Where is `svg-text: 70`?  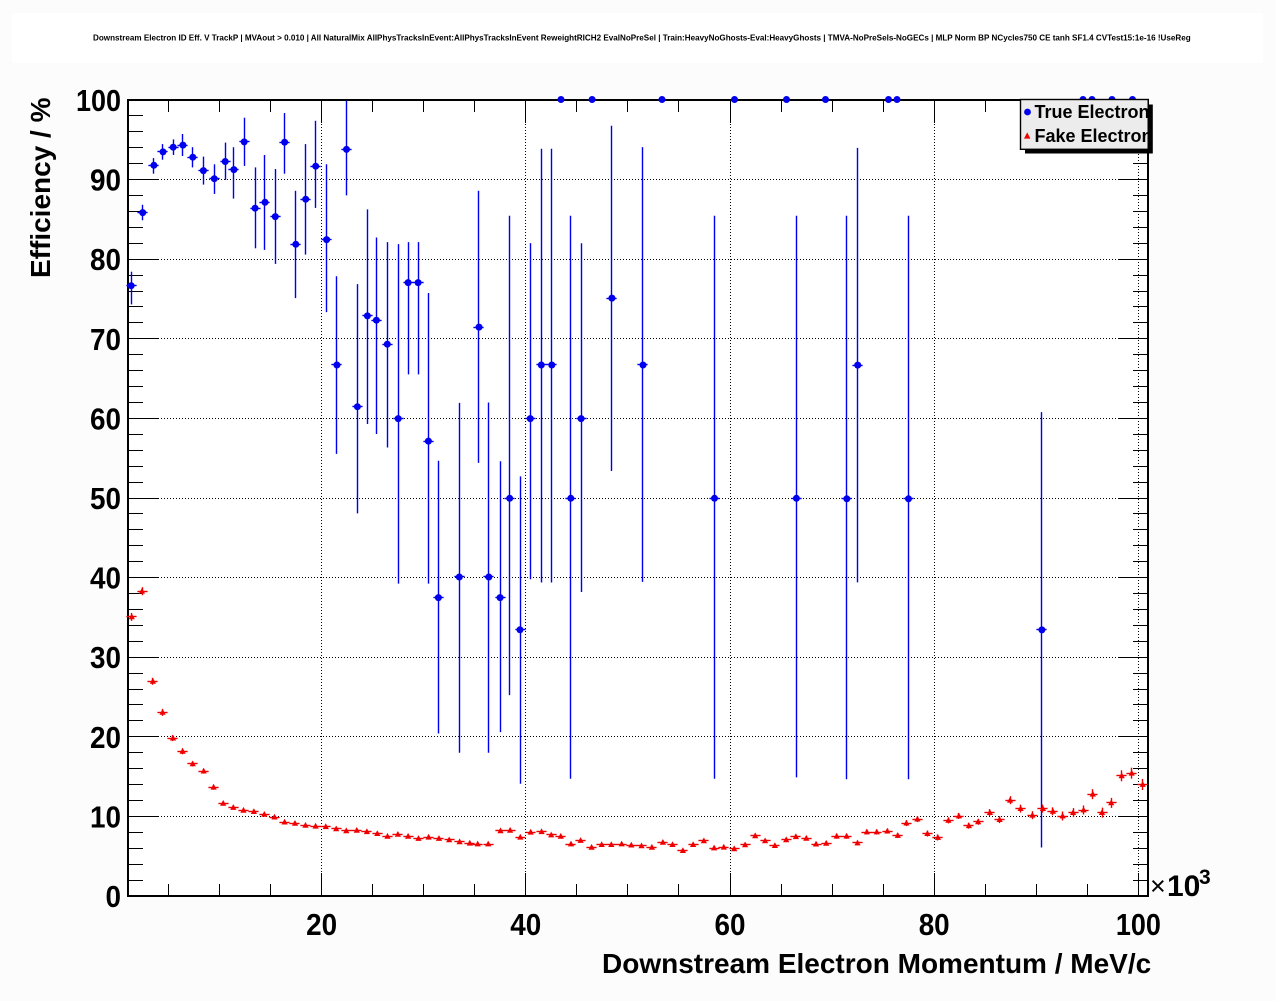 svg-text: 70 is located at coordinates (105, 340).